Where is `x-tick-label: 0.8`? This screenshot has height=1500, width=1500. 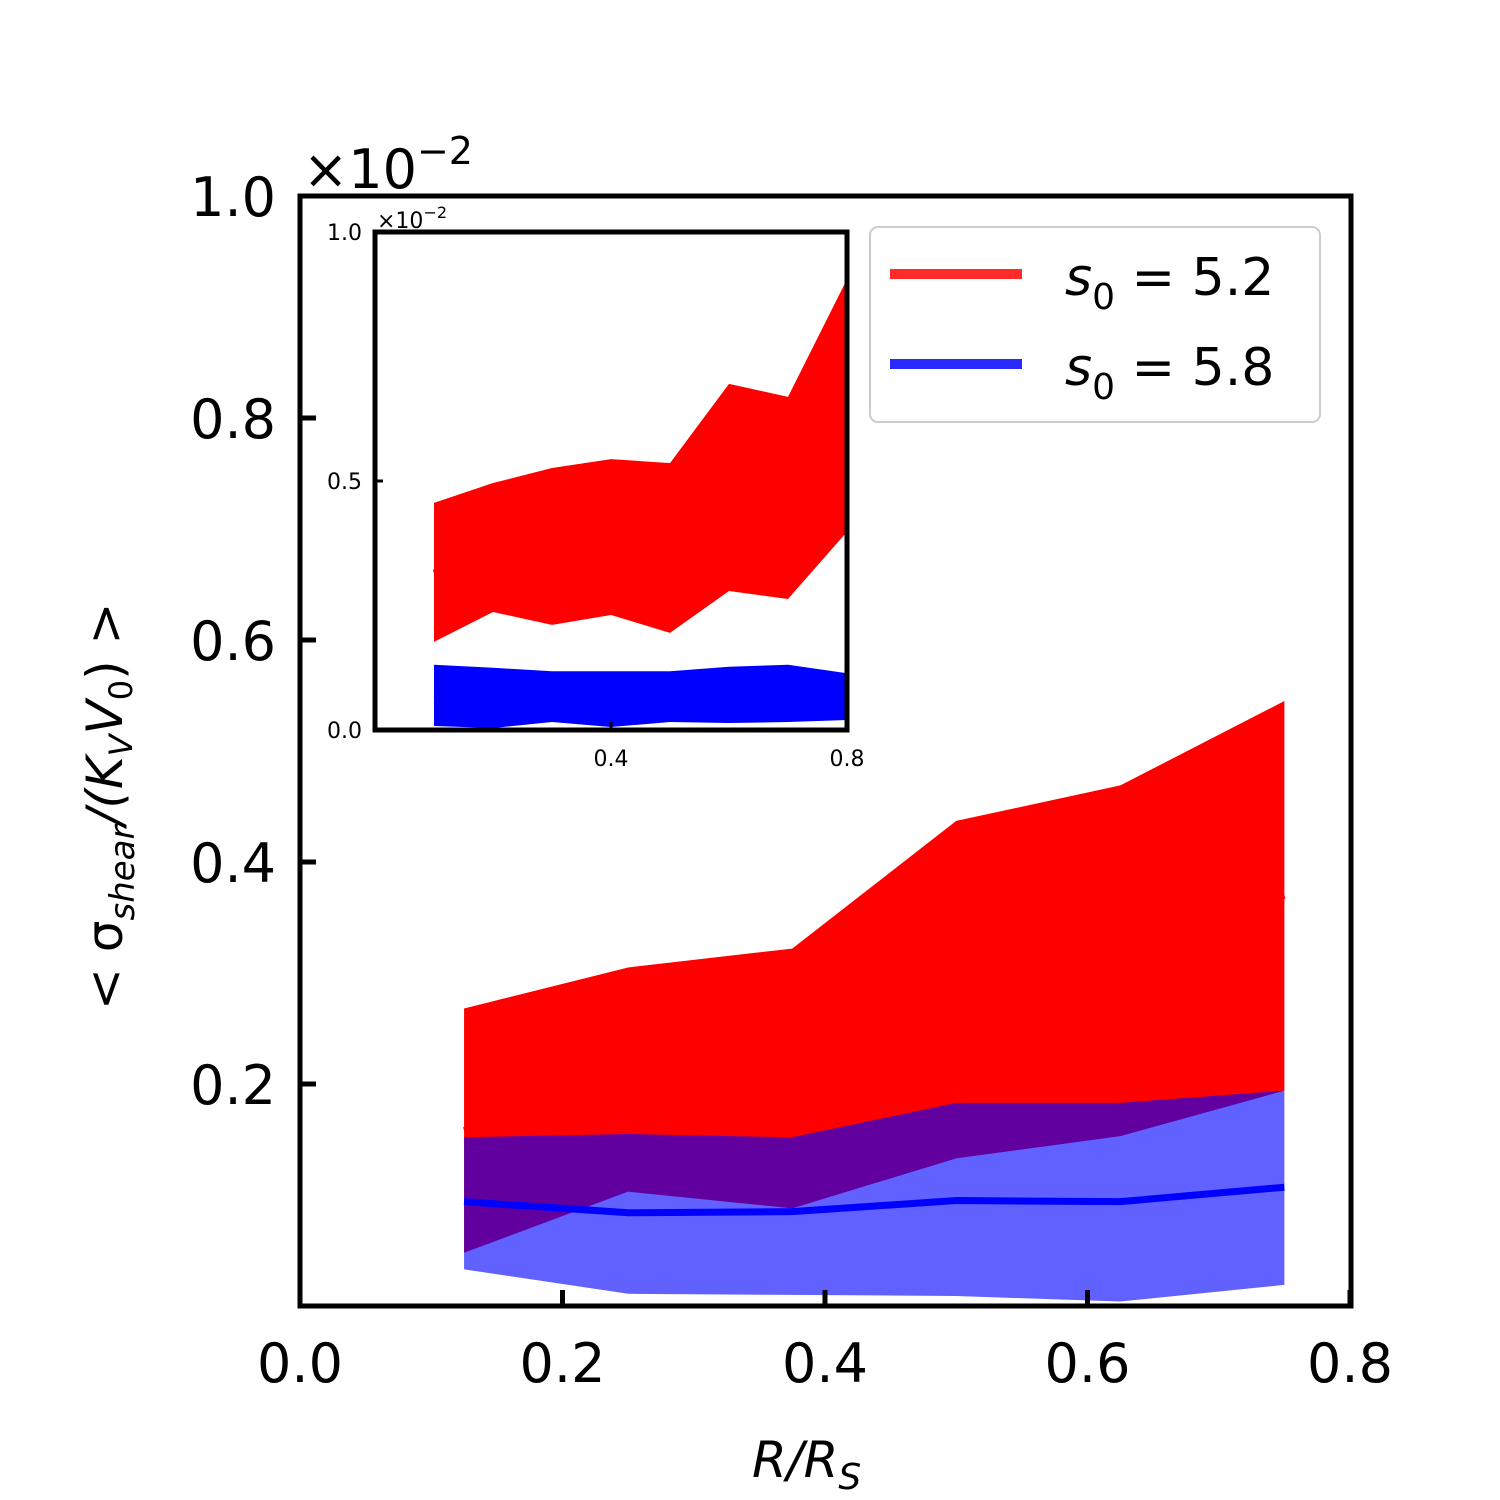
x-tick-label: 0.8 is located at coordinates (1350, 1363).